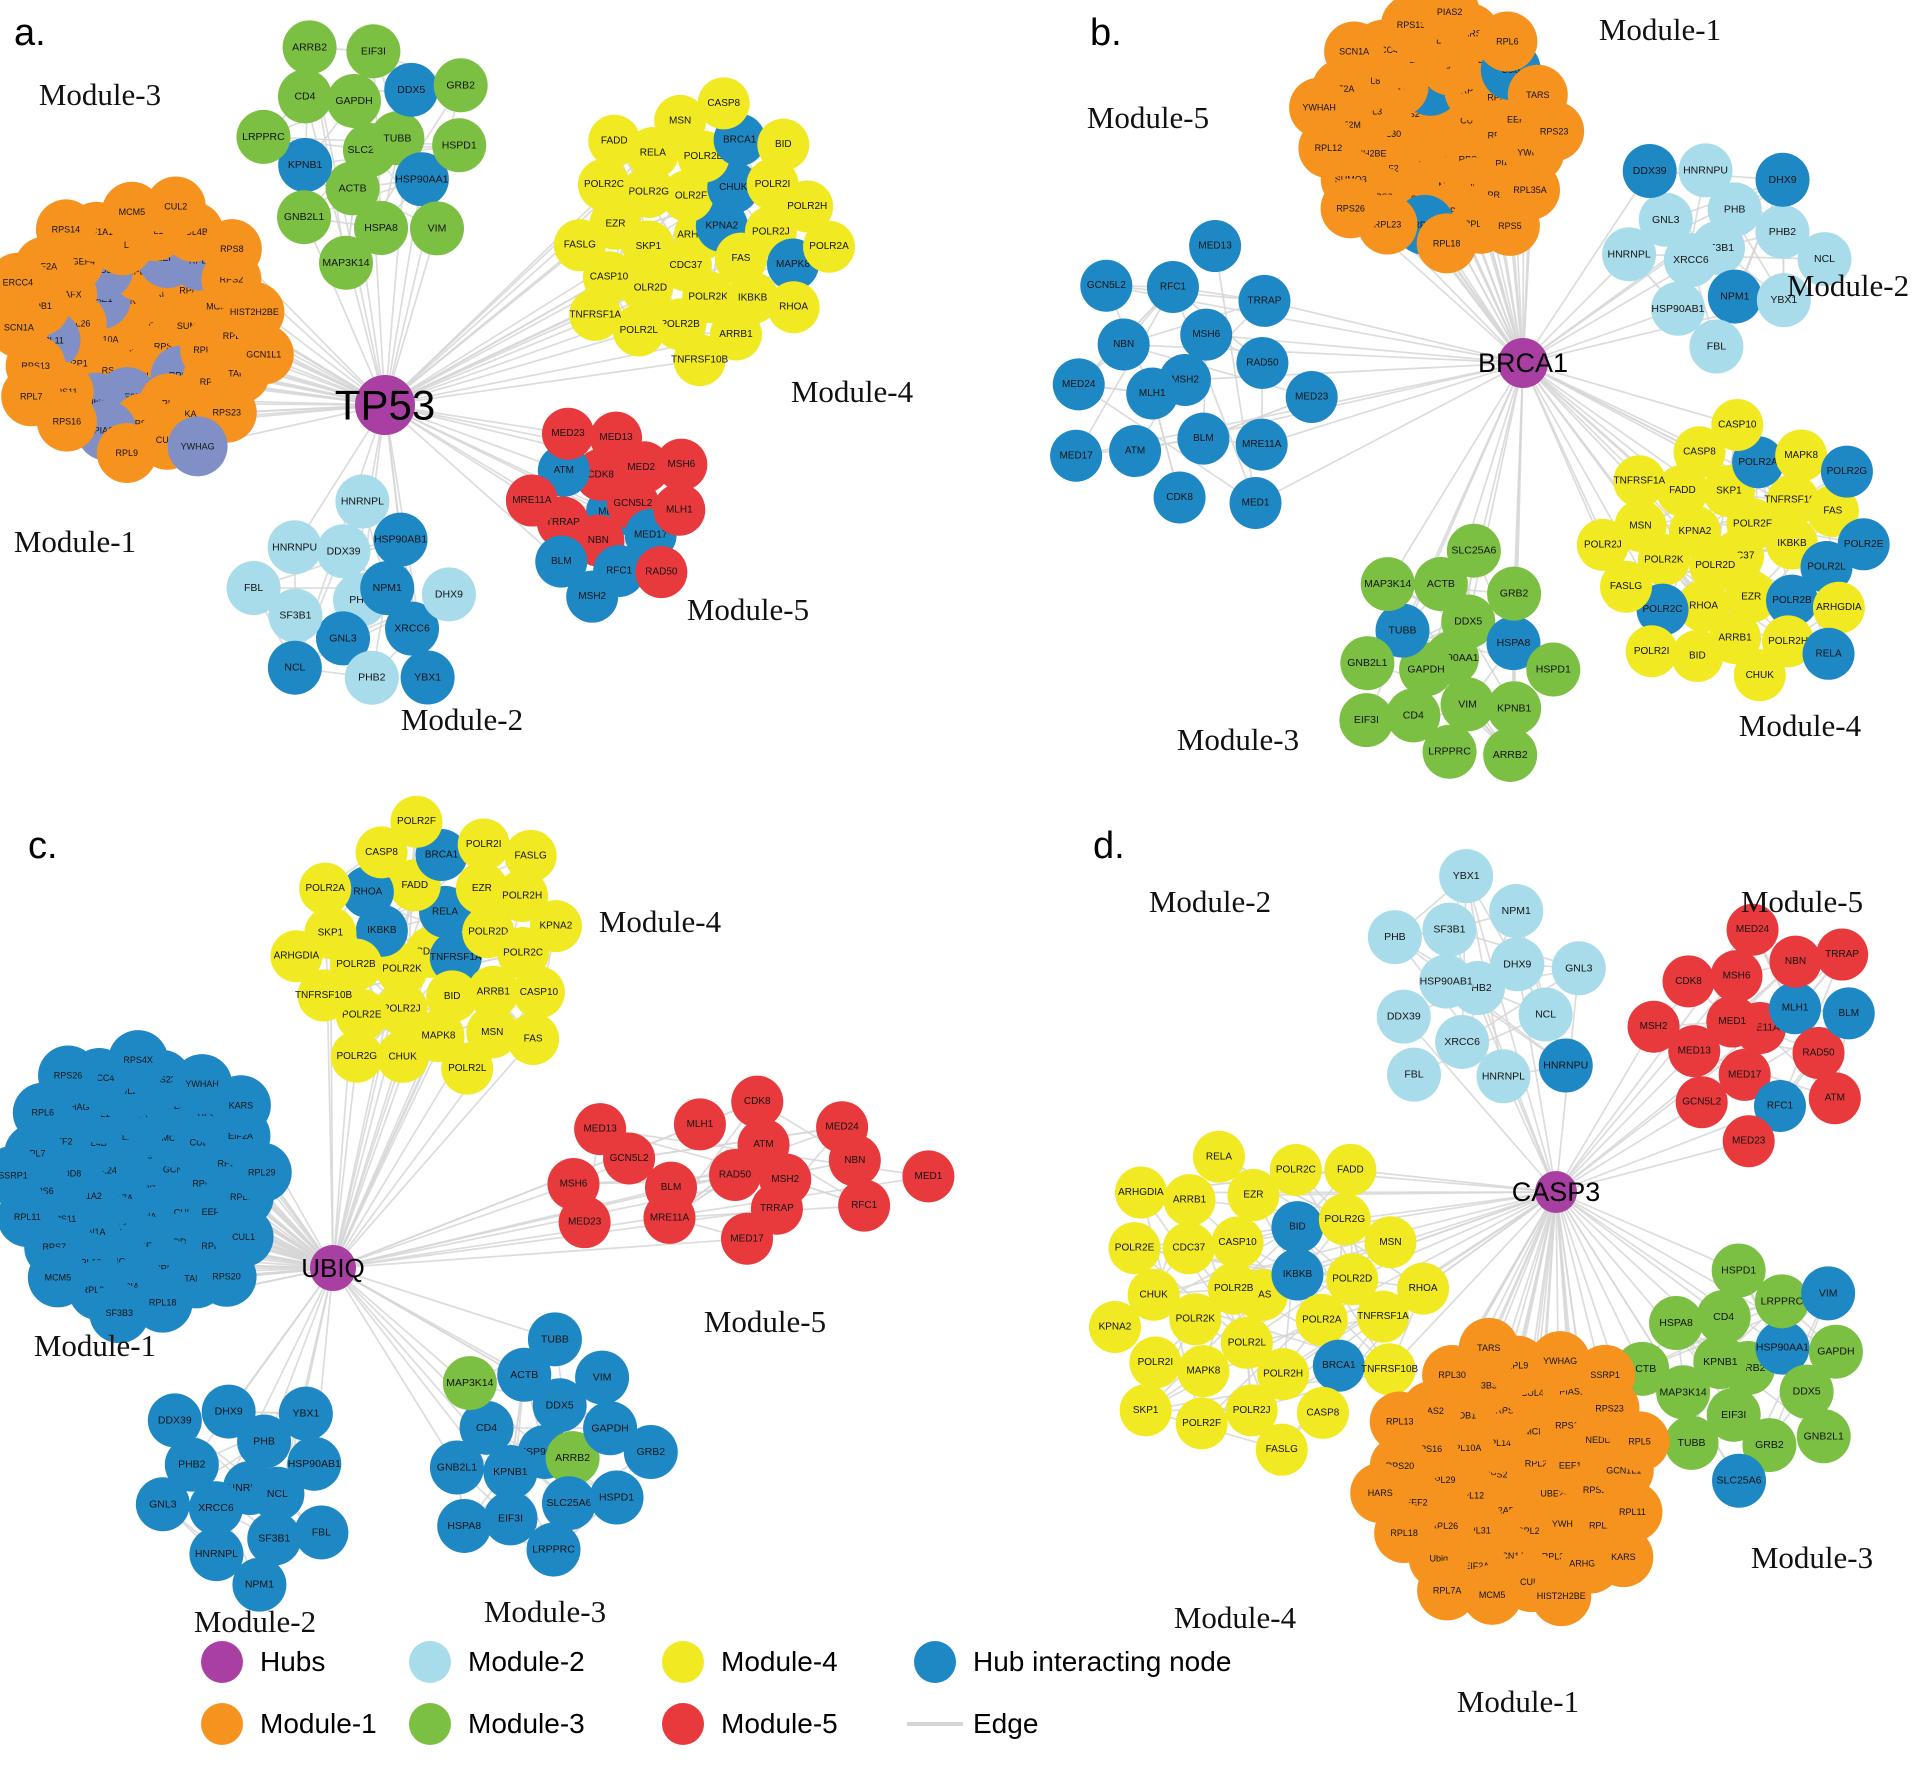 The height and width of the screenshot is (1775, 1923). Describe the element at coordinates (456, 1467) in the screenshot. I see `node-GNB2L1: GNB2L1` at that location.